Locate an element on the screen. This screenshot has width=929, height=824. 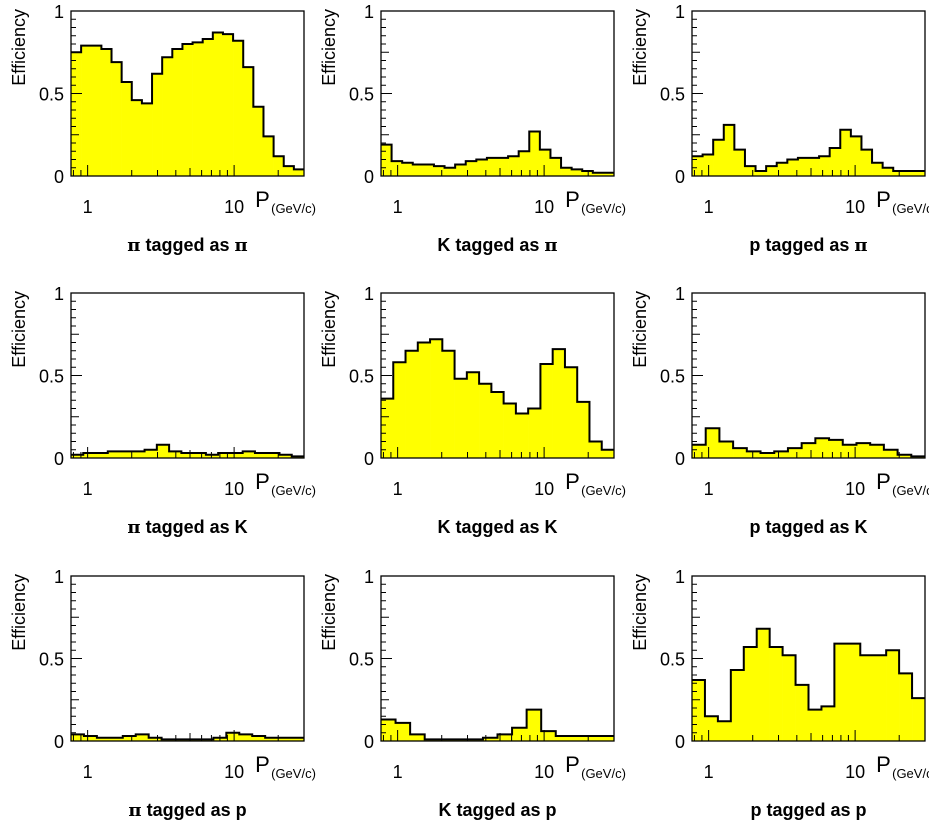
panel-1: 0 0.5 1 Efficiency 1 10 P (GeV/c) π tagged as π is located at coordinates (162, 129).